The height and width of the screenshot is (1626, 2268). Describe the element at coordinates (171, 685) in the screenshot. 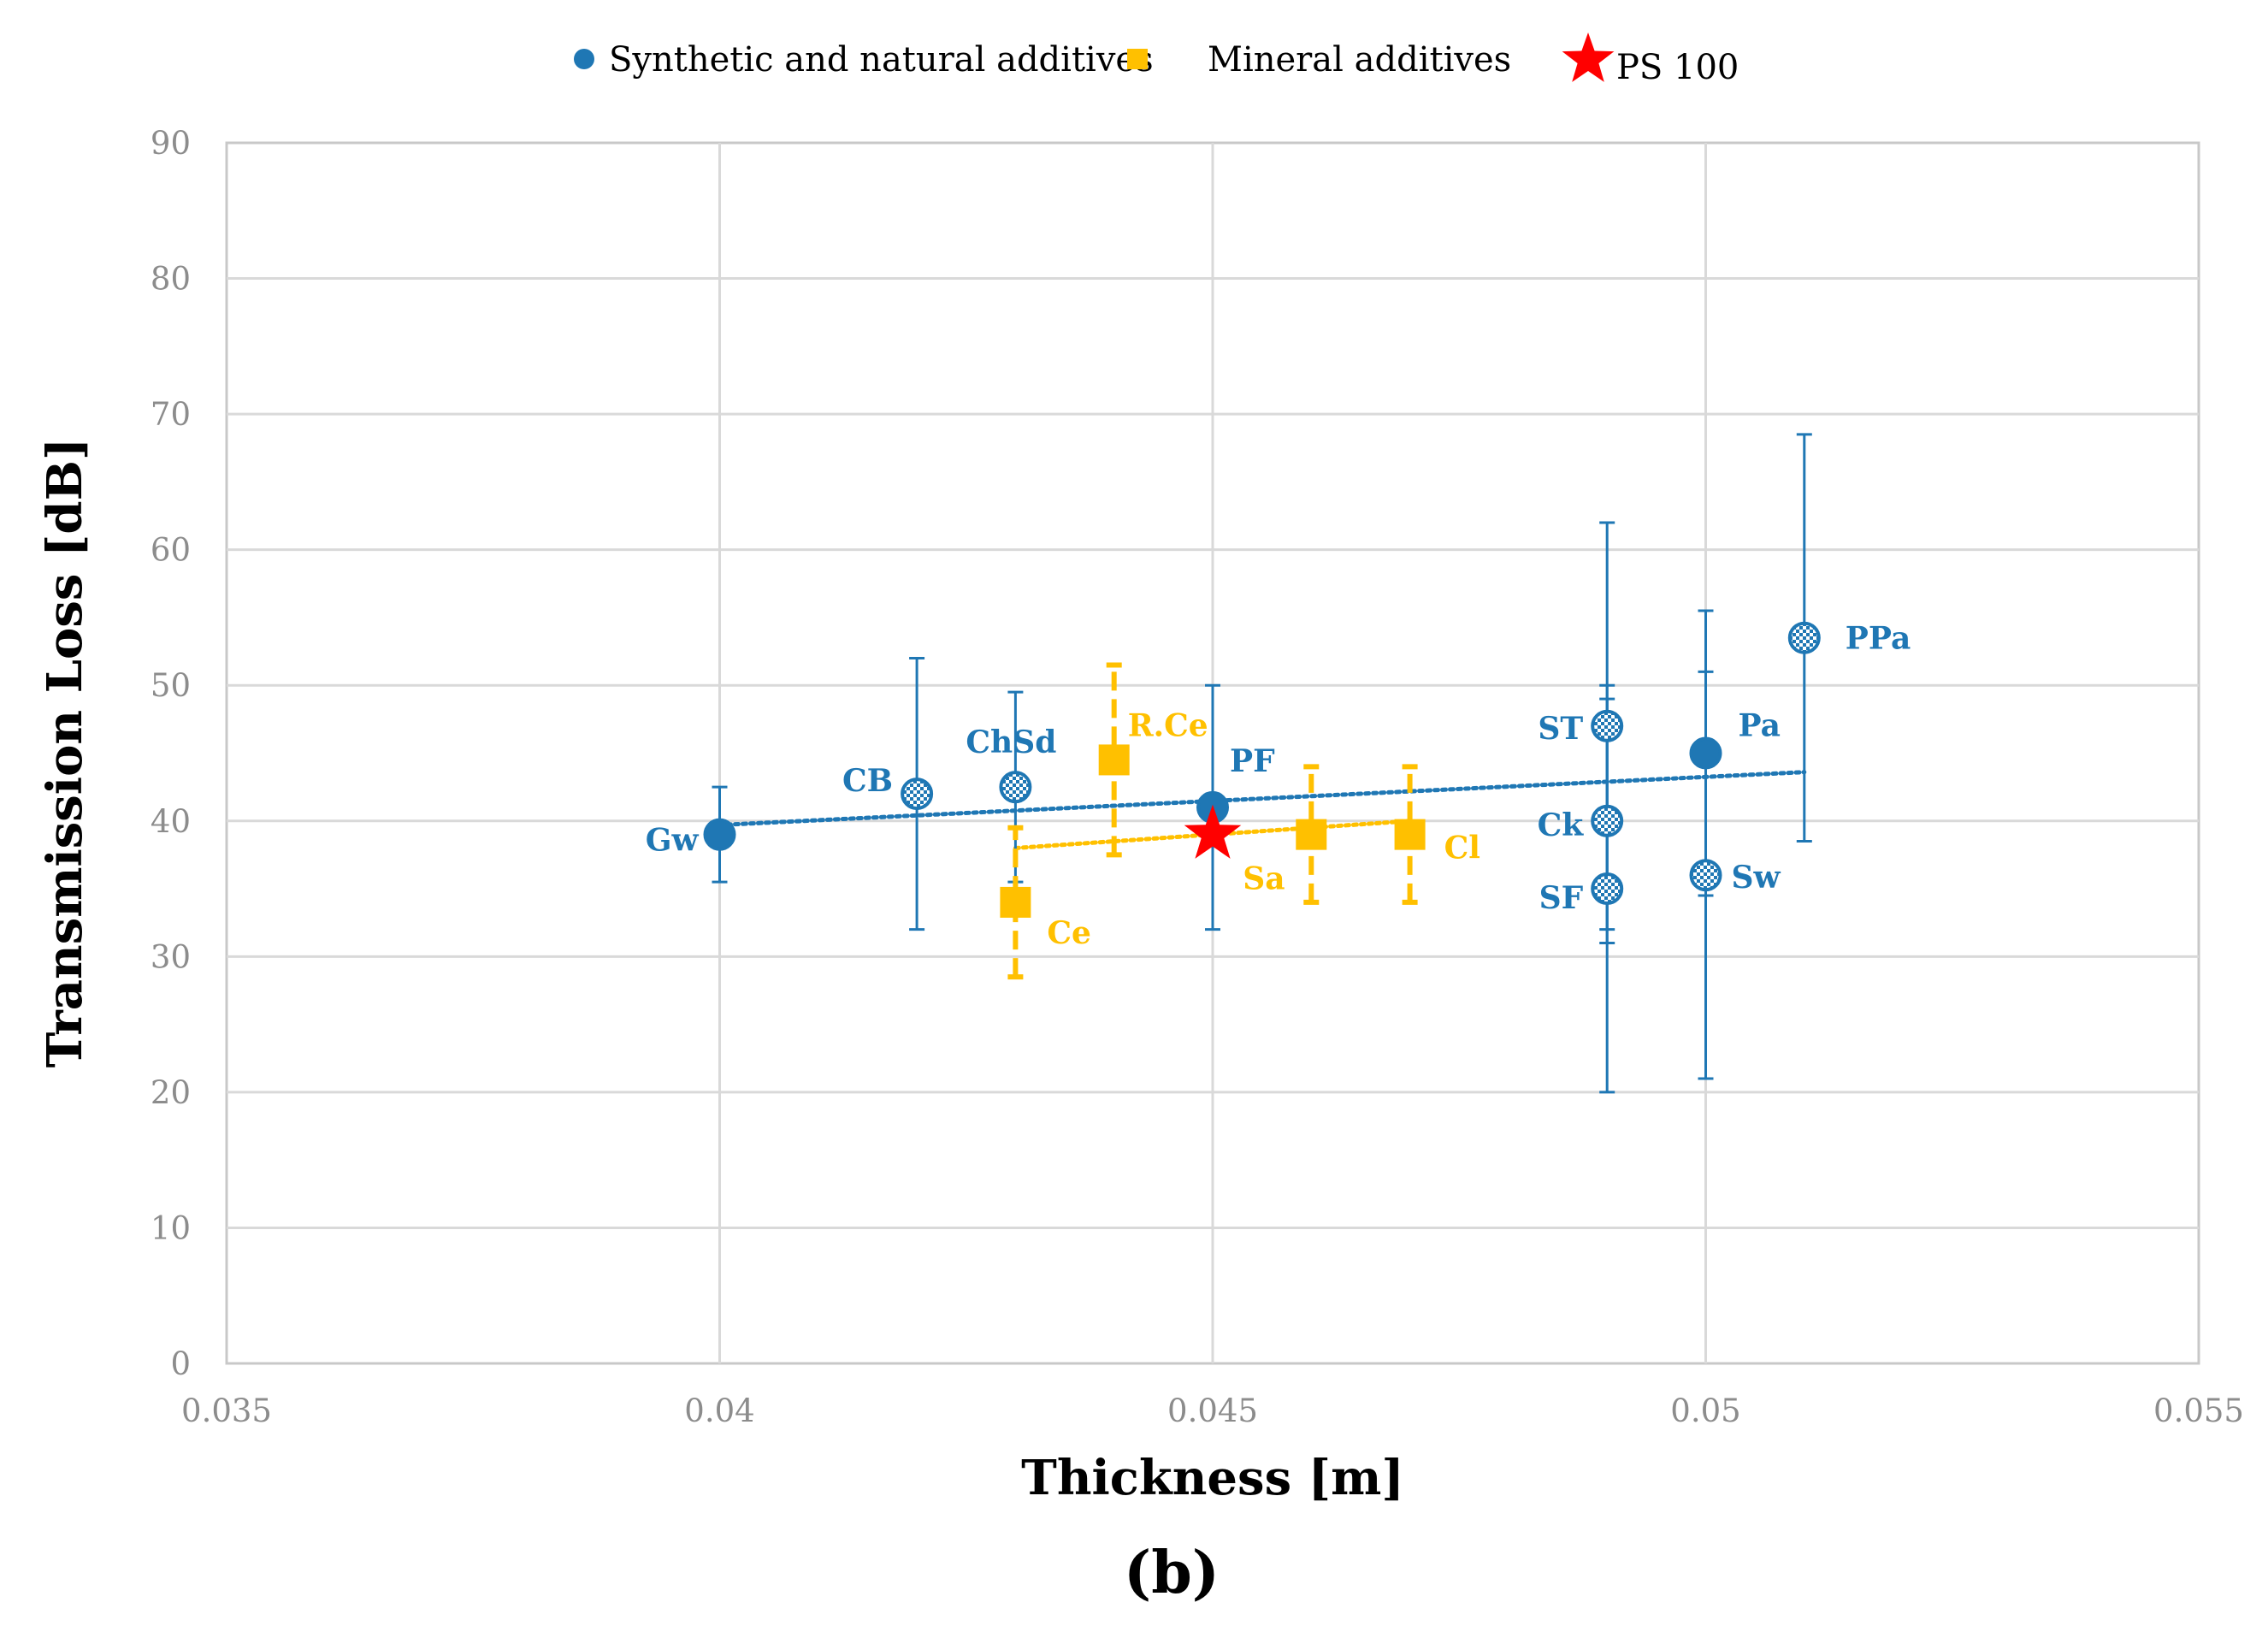

I see `y-tick-label: 50` at that location.